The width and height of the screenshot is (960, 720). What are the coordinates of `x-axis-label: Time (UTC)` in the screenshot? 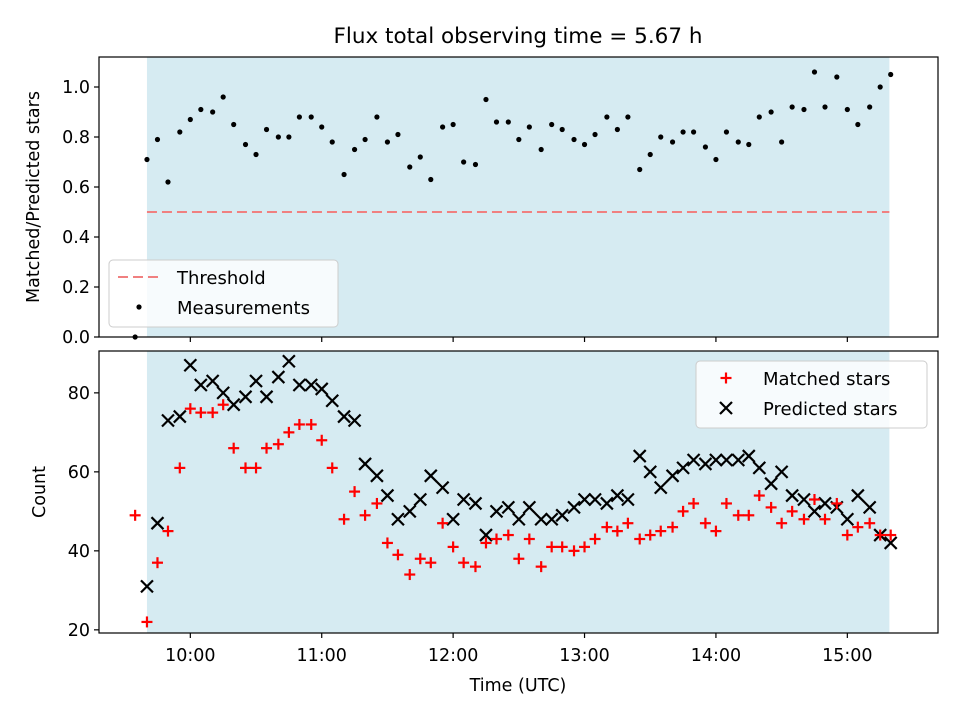 It's located at (518, 686).